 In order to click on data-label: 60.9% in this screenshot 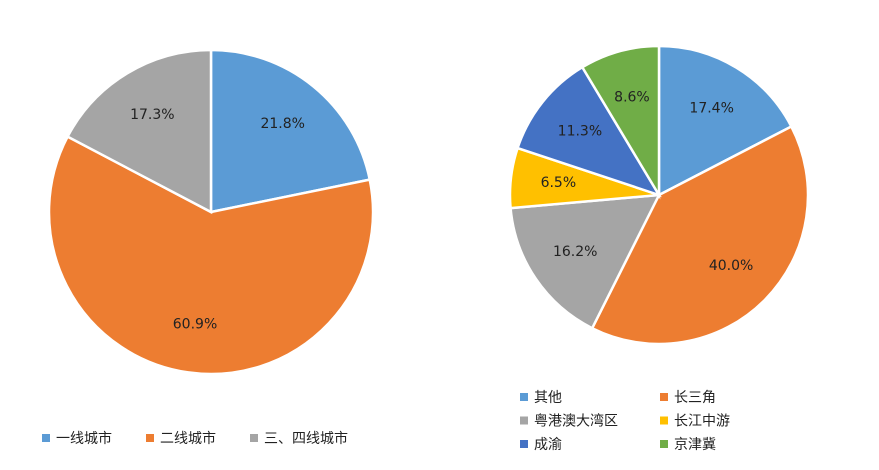, I will do `click(195, 324)`.